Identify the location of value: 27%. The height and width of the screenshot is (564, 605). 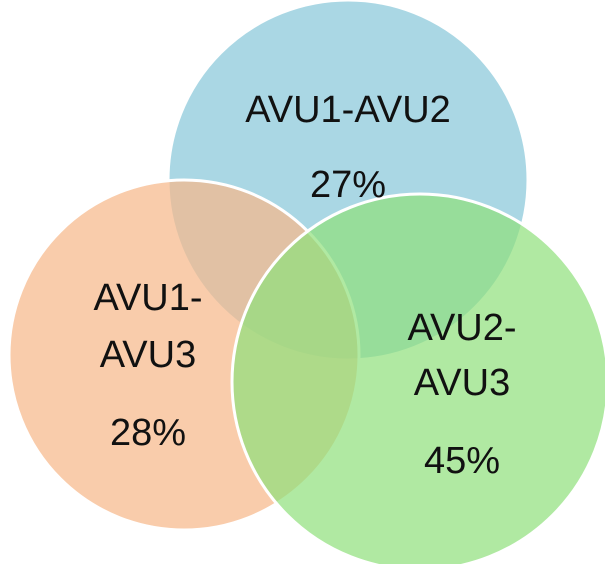
(348, 185).